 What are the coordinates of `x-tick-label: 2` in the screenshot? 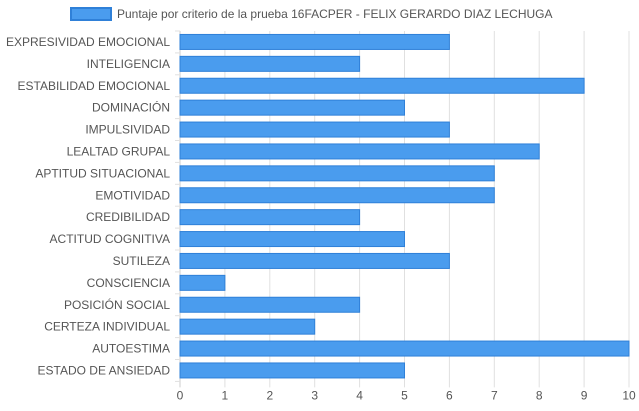 It's located at (269, 395).